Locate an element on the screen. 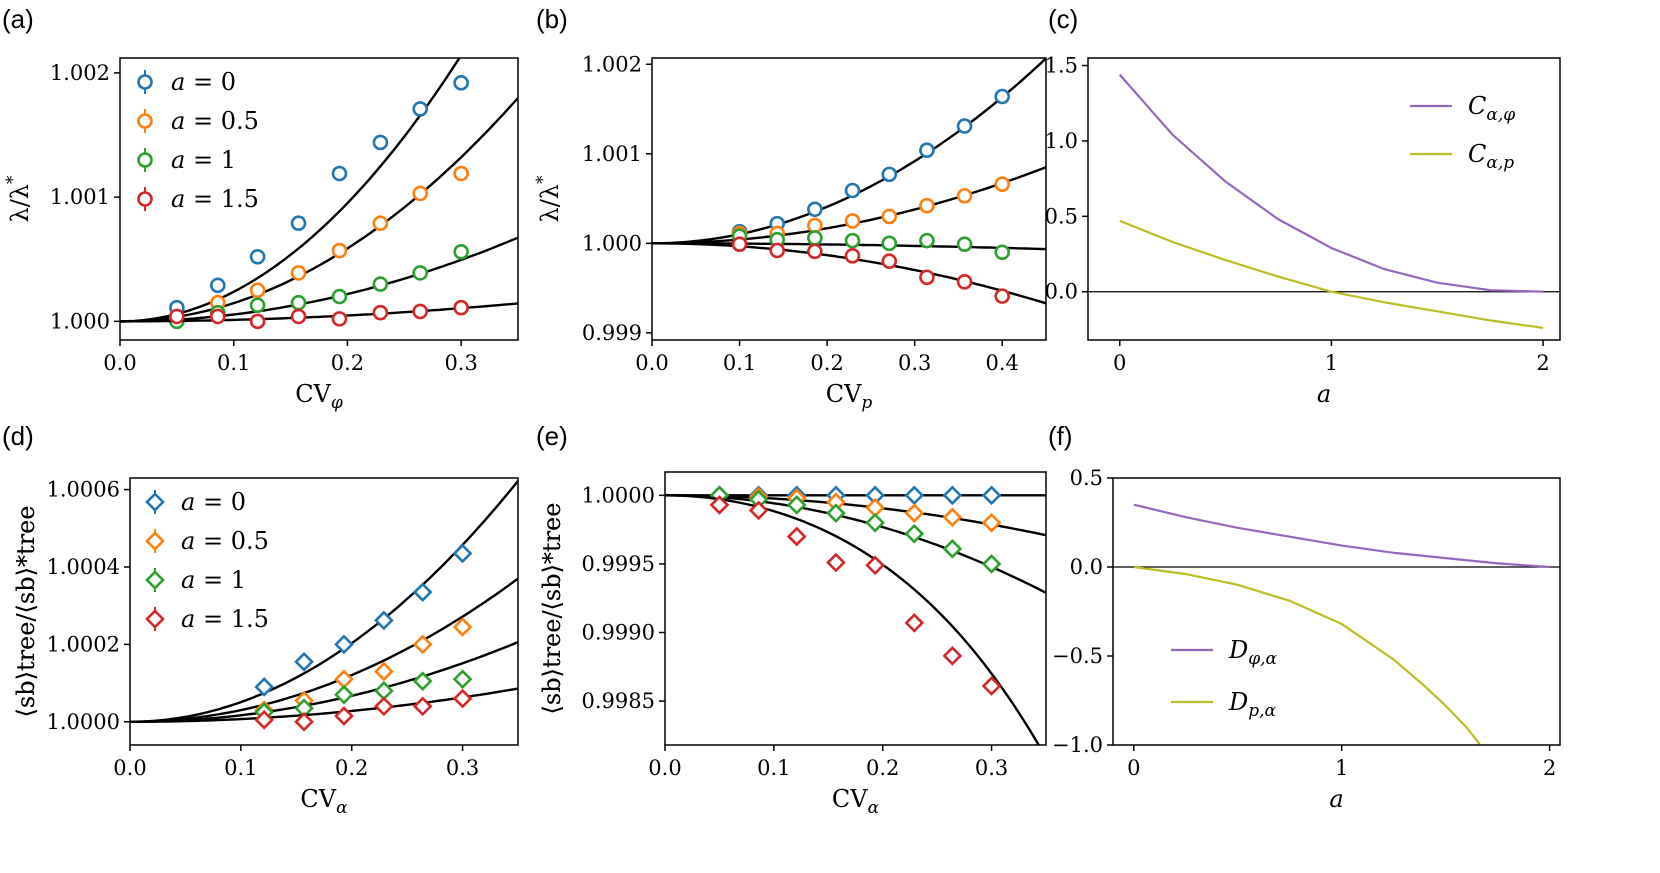 The width and height of the screenshot is (1660, 873). y-axis-label: ⟨sb⟩tree/⟨sb⟩*tree is located at coordinates (552, 609).